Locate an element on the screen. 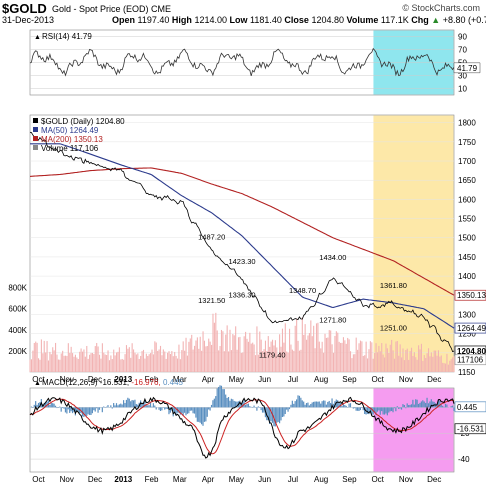 Image resolution: width=486 pixels, height=486 pixels. volume-tick-label: 600K is located at coordinates (17, 309).